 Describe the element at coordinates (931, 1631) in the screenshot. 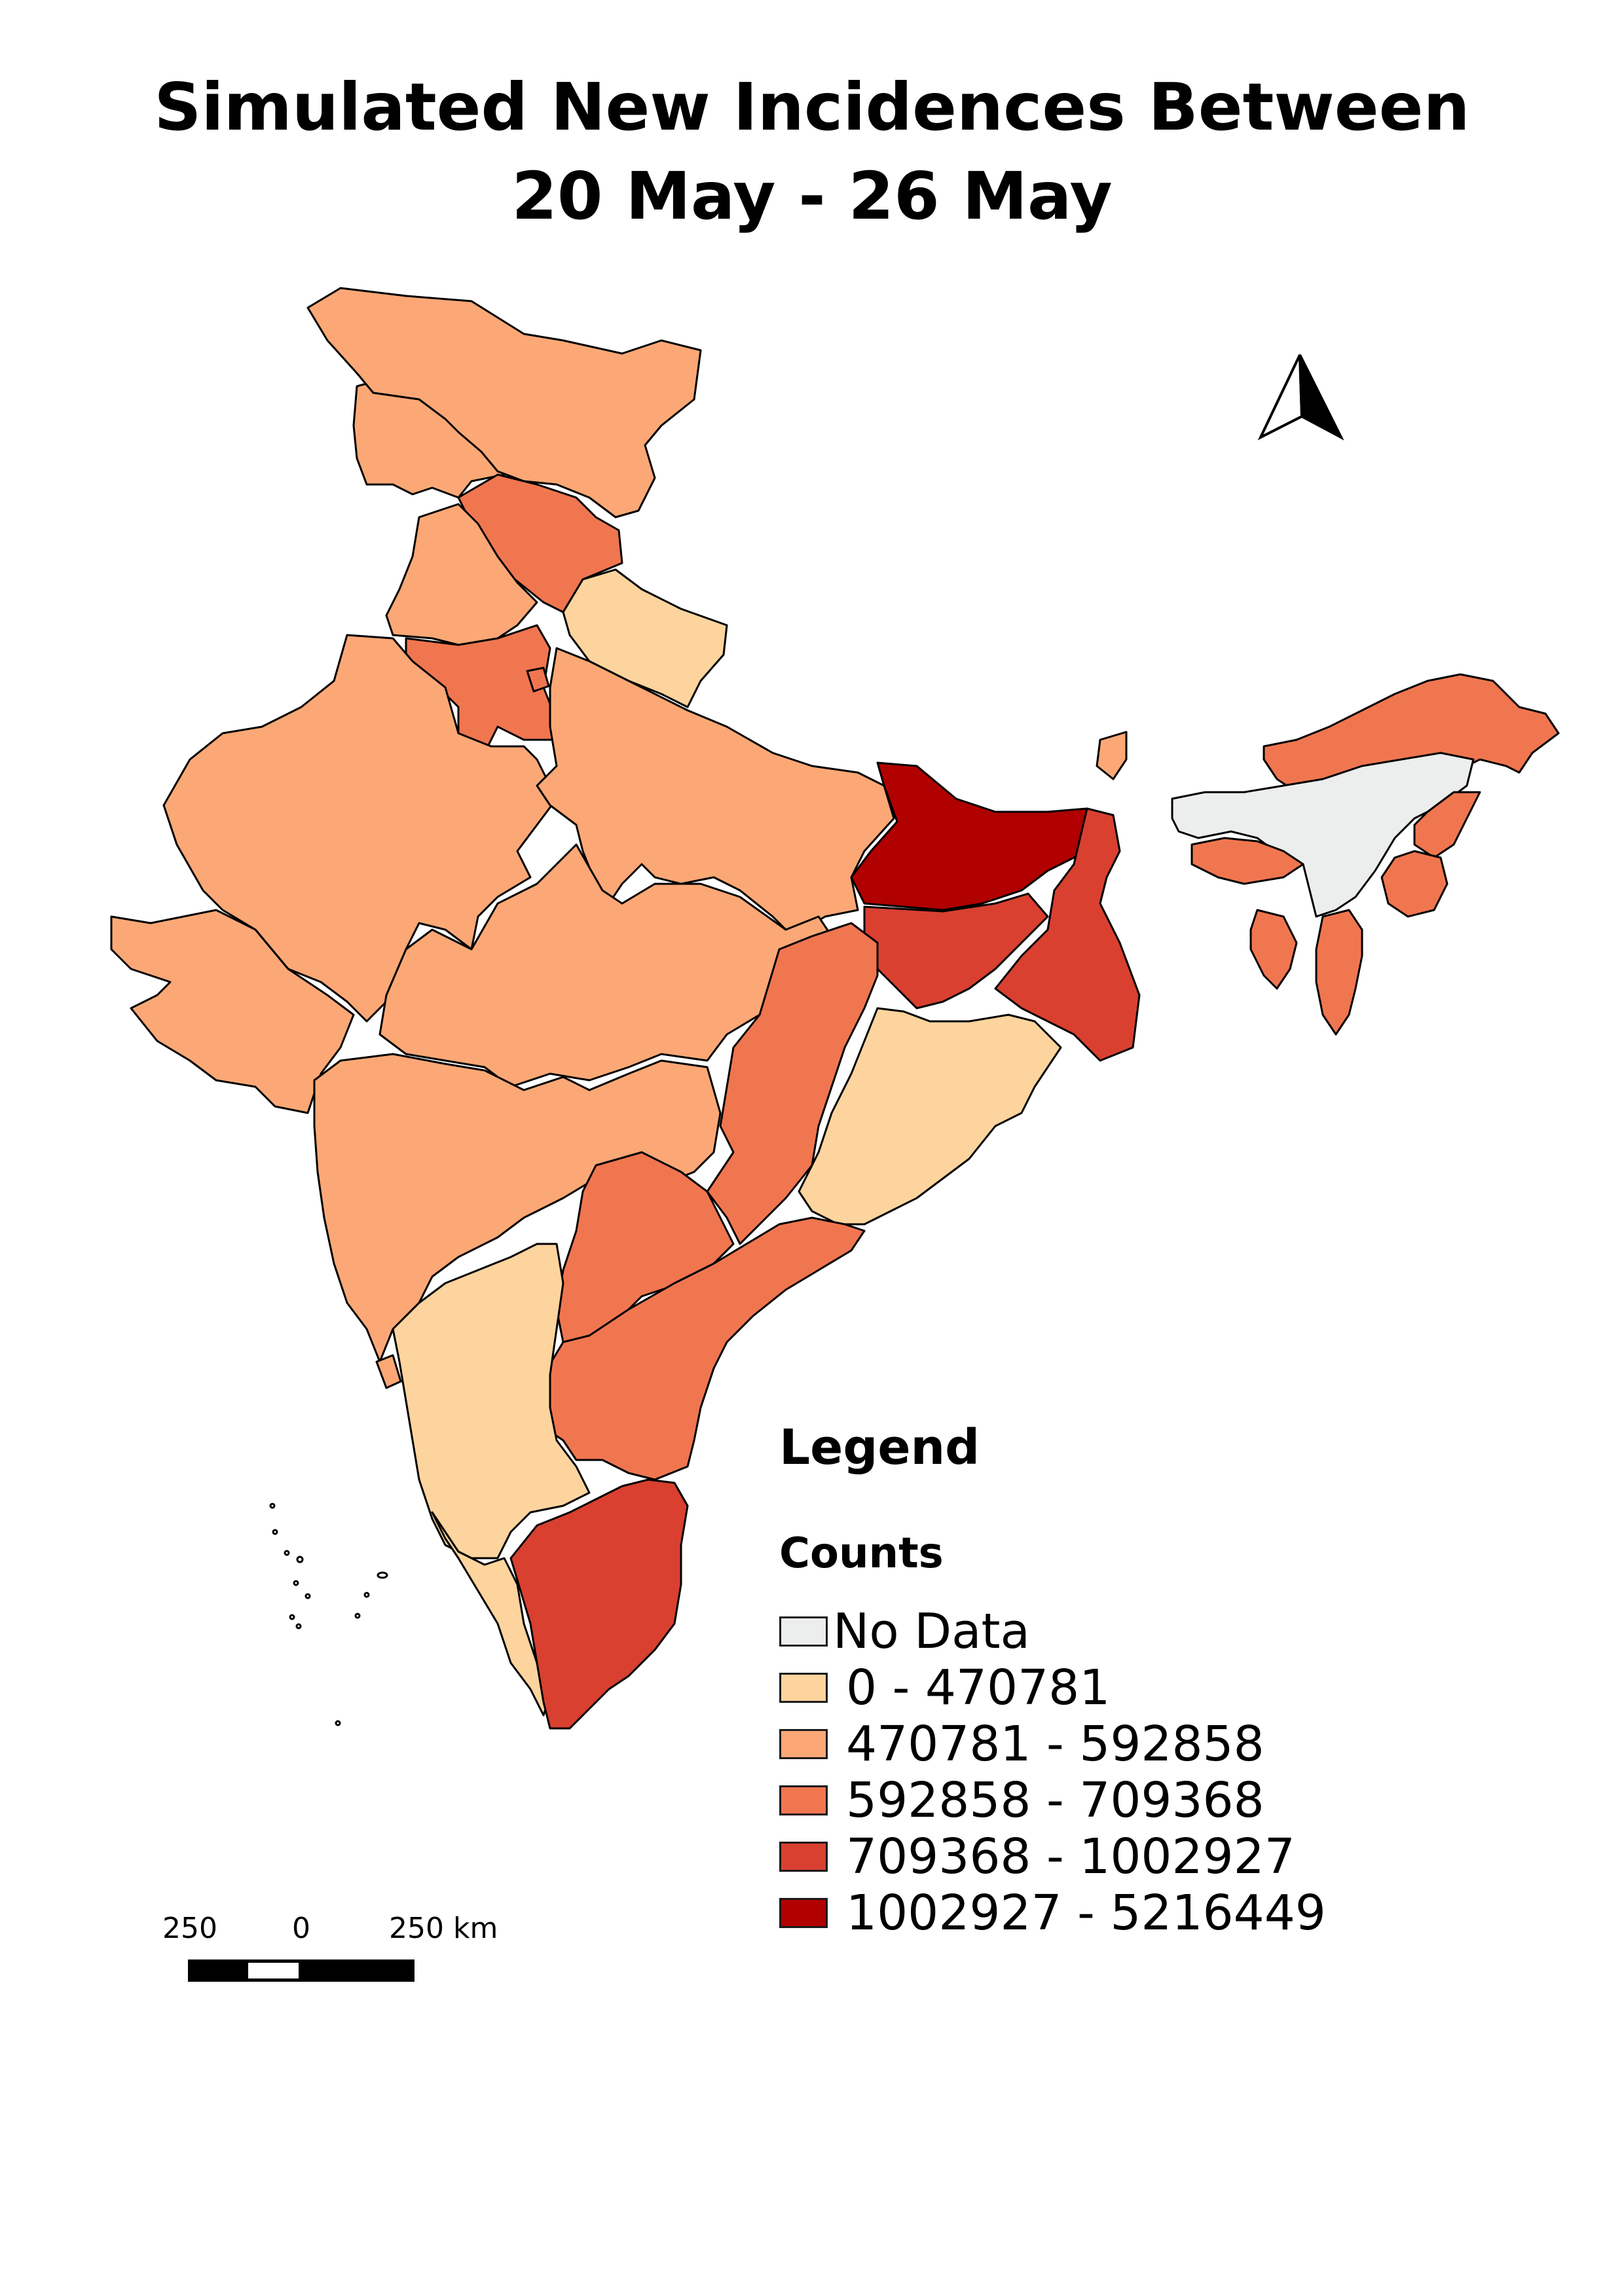

I see `legend-label: No Data` at that location.